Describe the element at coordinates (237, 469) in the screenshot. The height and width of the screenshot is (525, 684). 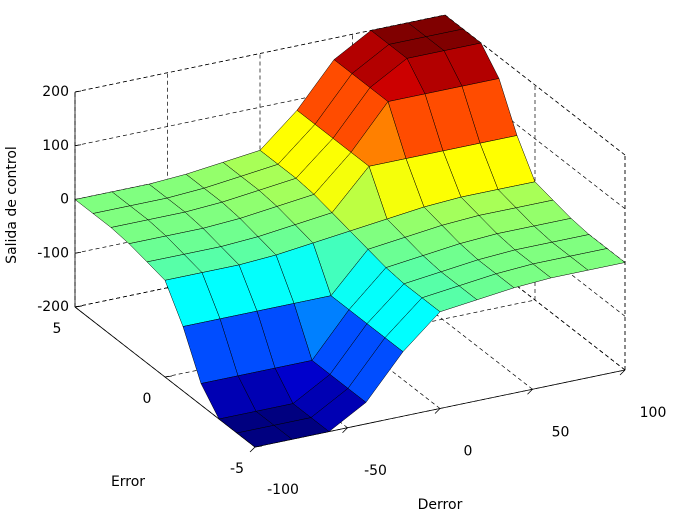
I see `y-tick-label: -5` at that location.